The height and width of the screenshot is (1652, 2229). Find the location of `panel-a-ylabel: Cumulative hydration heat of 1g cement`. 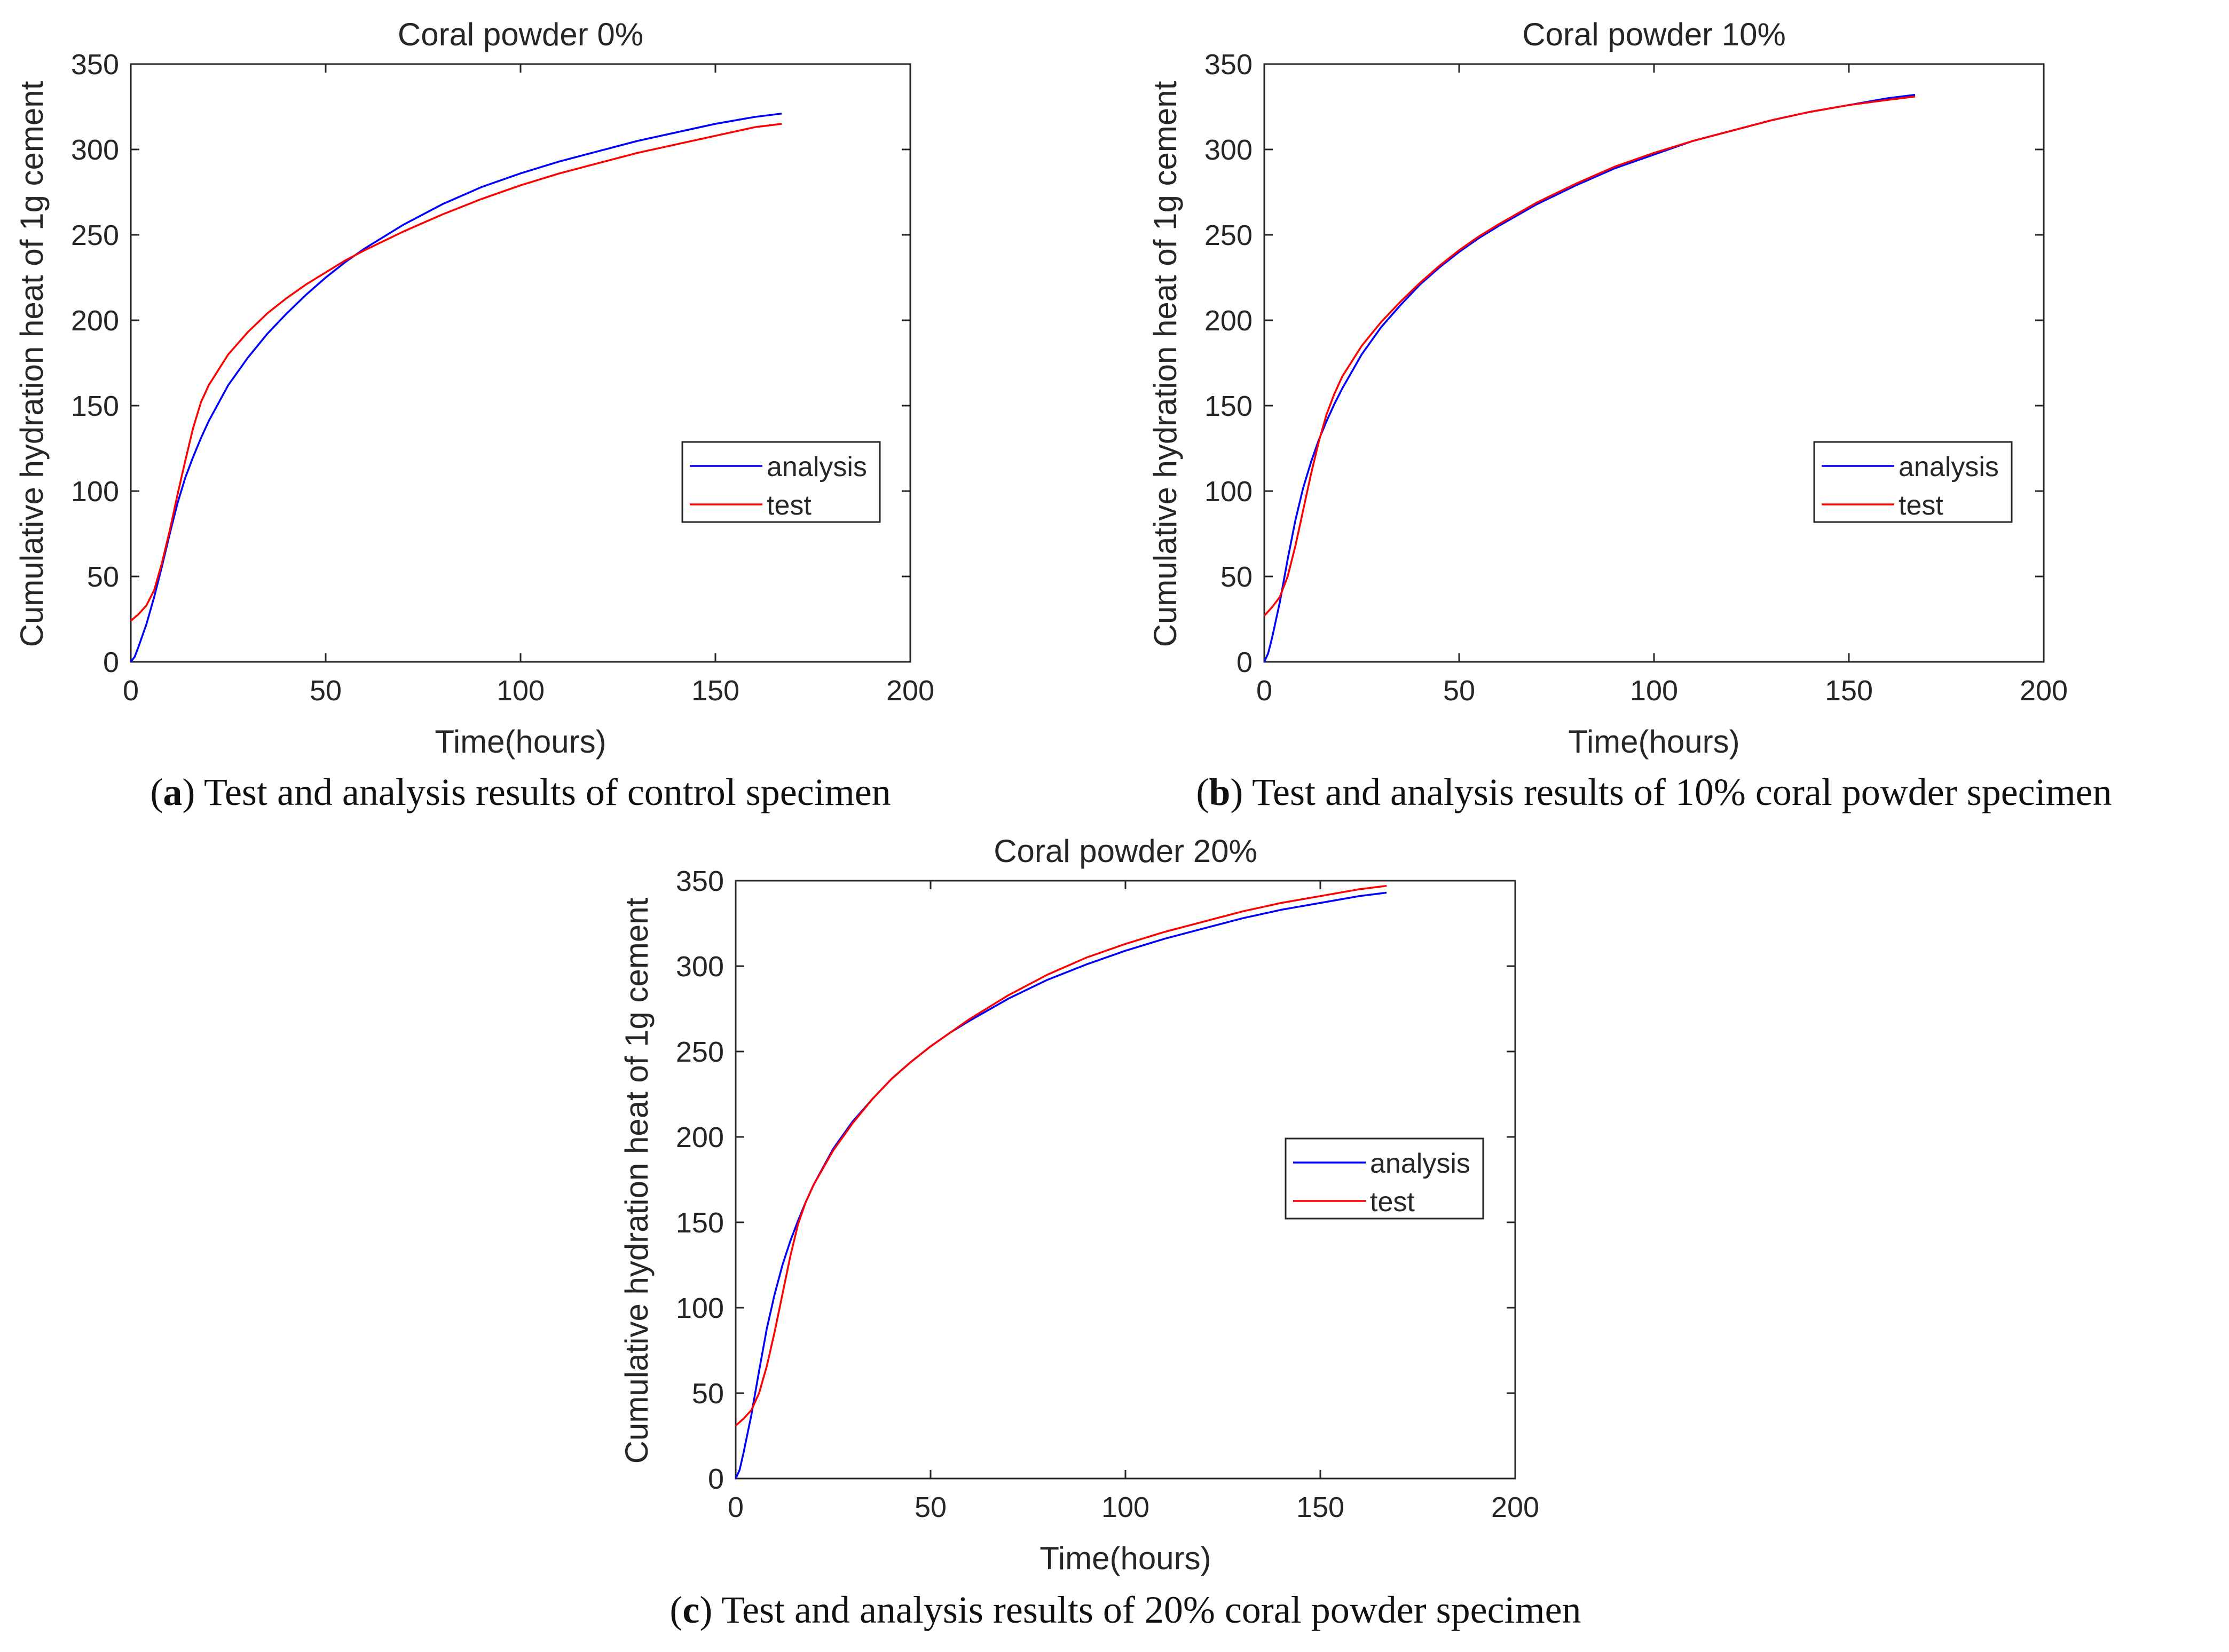

panel-a-ylabel: Cumulative hydration heat of 1g cement is located at coordinates (32, 364).